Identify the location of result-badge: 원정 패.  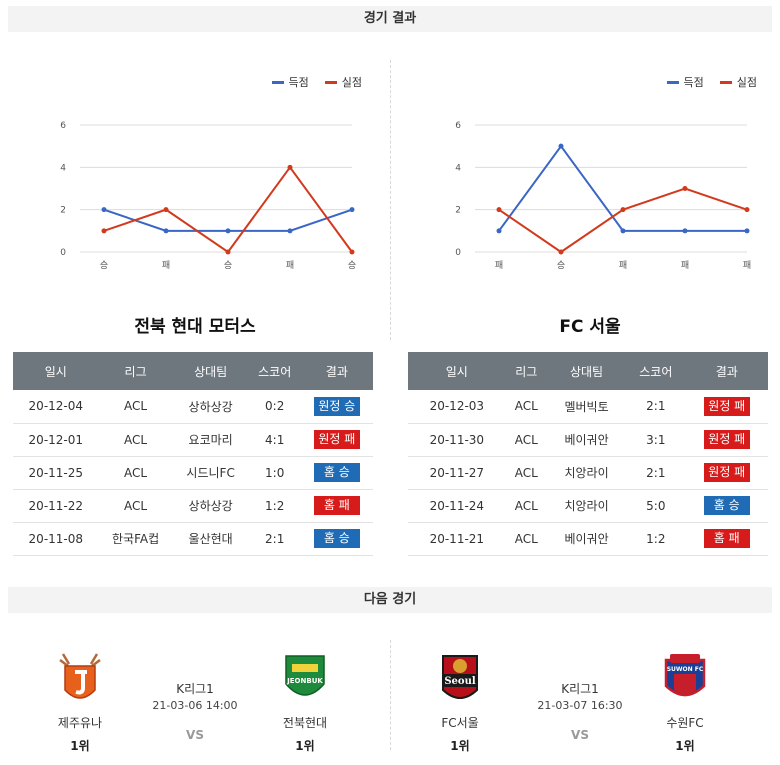
(336, 439).